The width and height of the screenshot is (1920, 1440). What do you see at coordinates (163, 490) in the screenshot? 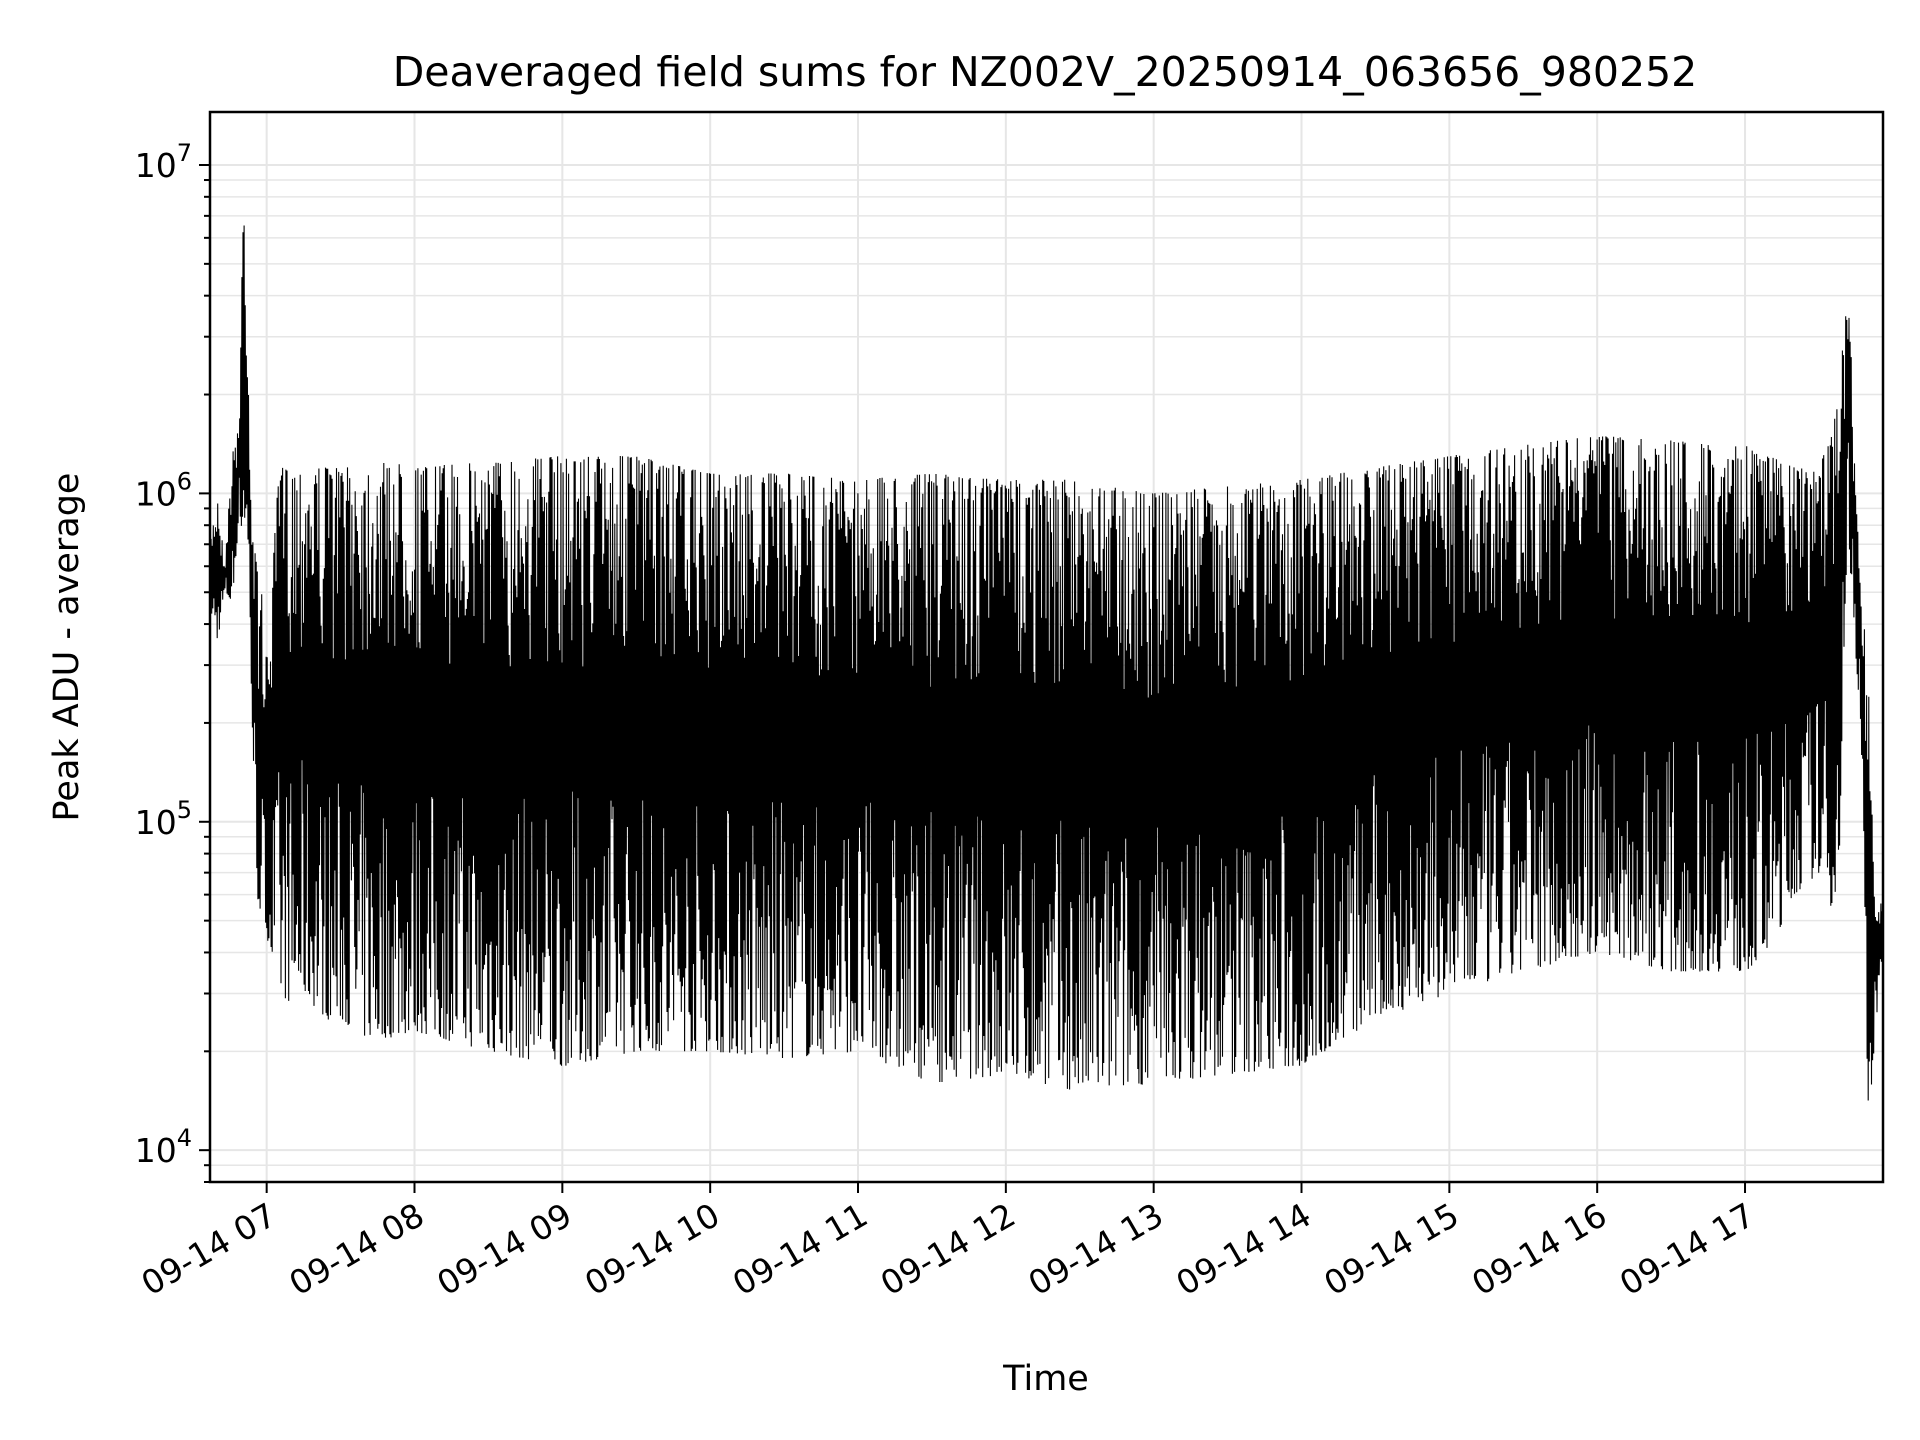
I see `y-tick-label: 10⁶` at bounding box center [163, 490].